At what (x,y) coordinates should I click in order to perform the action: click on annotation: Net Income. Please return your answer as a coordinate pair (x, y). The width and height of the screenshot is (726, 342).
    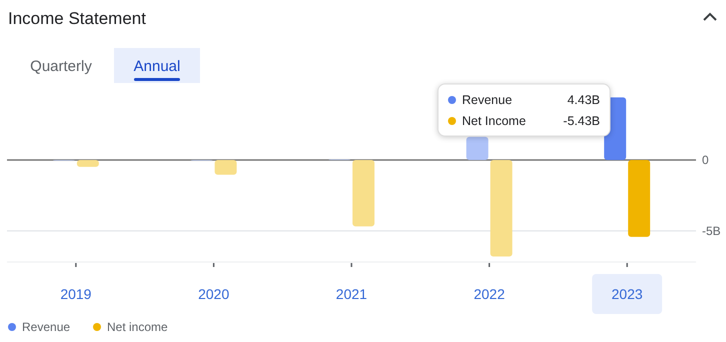
    Looking at the image, I should click on (494, 121).